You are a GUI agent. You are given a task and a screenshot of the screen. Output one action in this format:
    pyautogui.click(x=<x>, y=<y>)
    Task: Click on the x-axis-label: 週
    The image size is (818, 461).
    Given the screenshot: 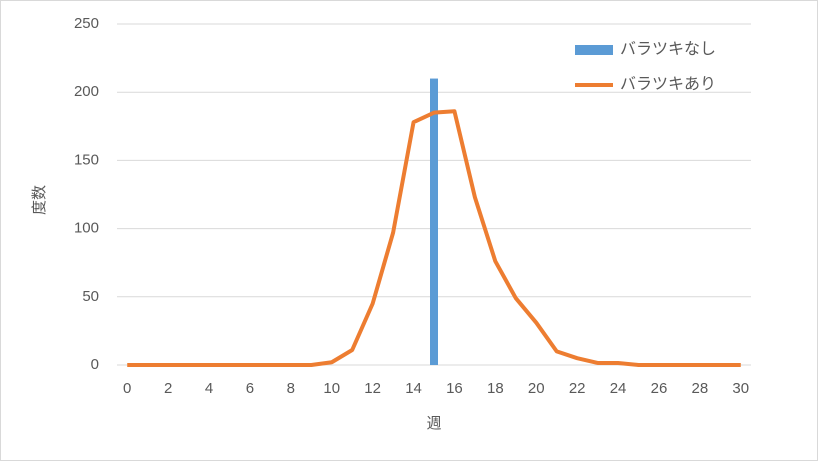 What is the action you would take?
    pyautogui.click(x=433, y=423)
    